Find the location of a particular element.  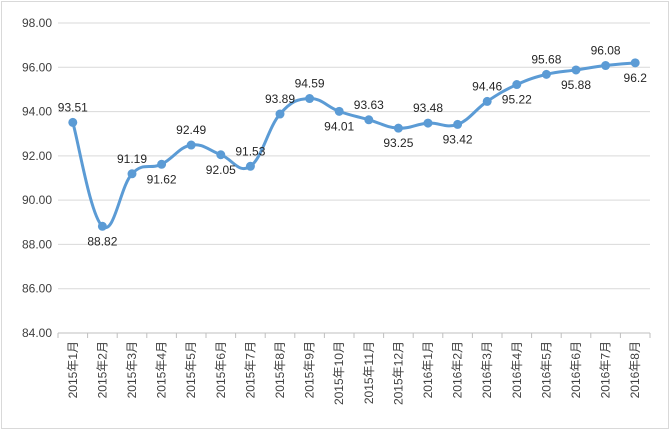

data-label: 91.62 is located at coordinates (162, 179).